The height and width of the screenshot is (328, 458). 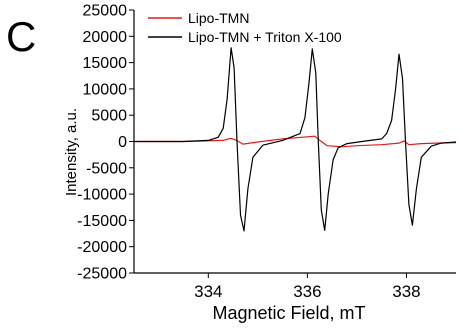 What do you see at coordinates (105, 37) in the screenshot?
I see `y-tick-label: 20000` at bounding box center [105, 37].